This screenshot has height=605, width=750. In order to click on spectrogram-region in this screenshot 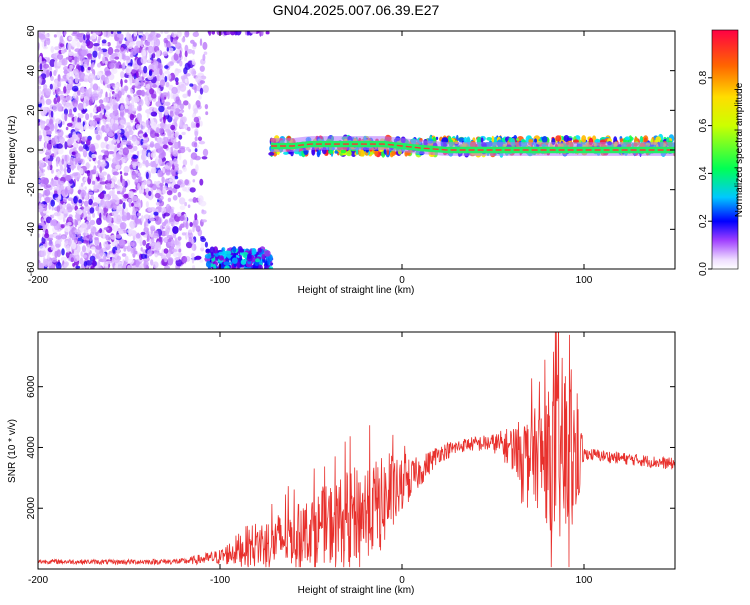, I will do `click(123, 150)`.